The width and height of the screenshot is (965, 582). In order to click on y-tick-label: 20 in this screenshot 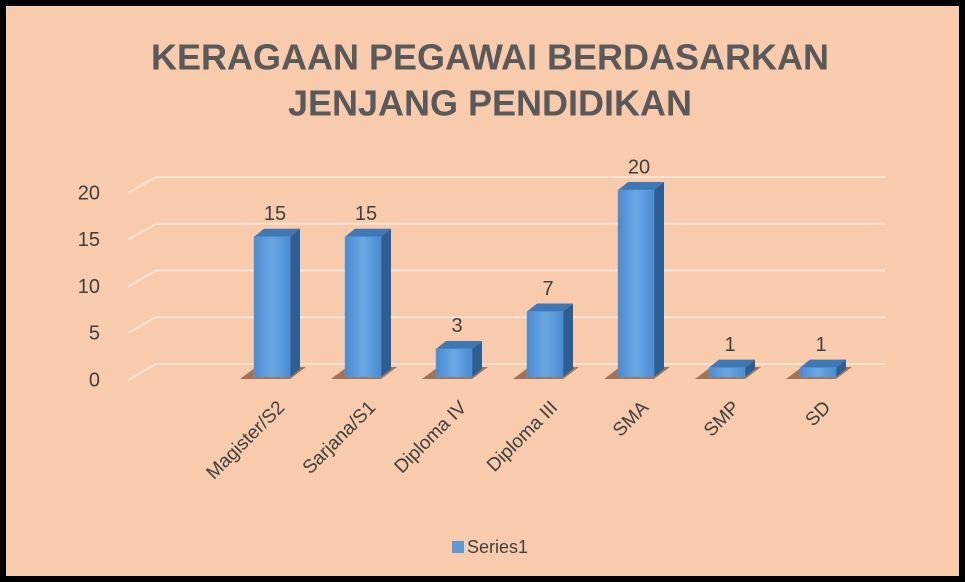, I will do `click(89, 193)`.